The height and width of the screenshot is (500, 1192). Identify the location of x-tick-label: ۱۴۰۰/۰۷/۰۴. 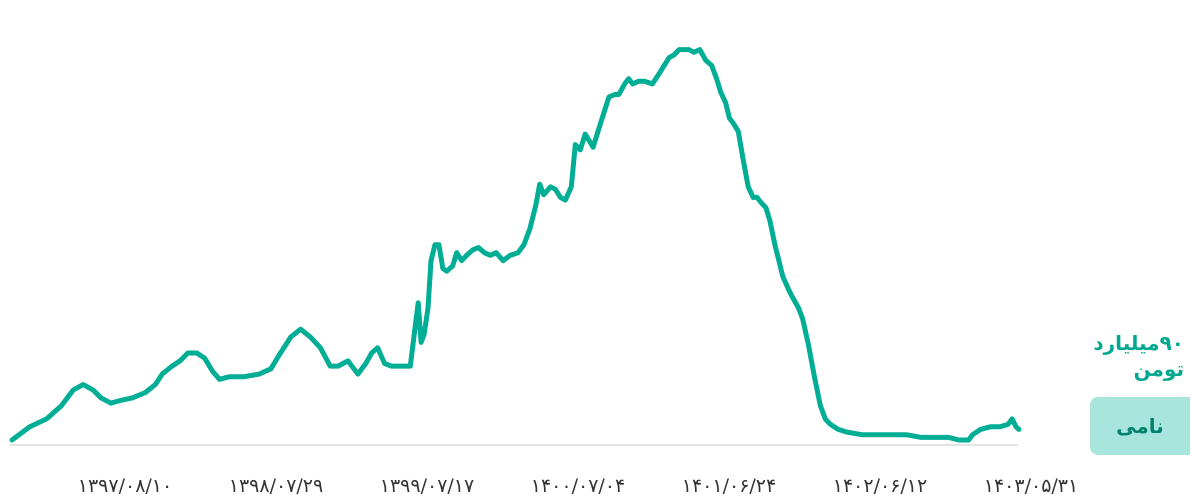
(578, 486).